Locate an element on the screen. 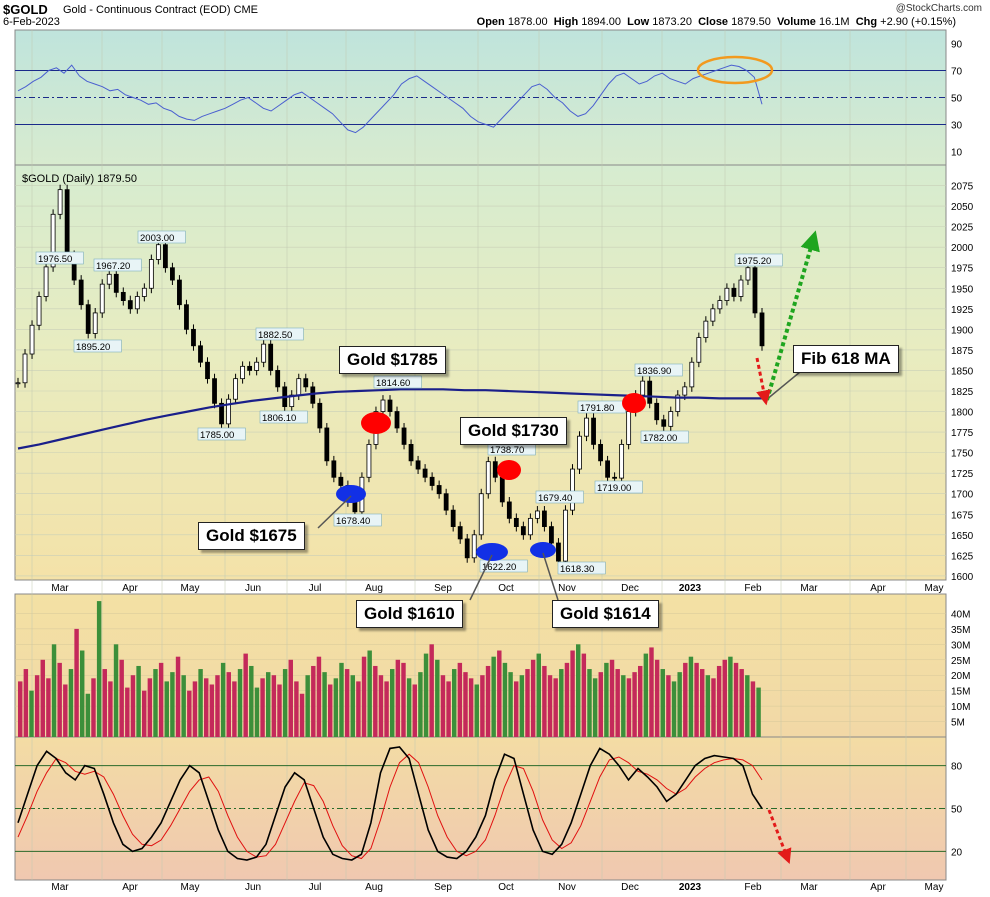  price-label: 1622.20 is located at coordinates (499, 567).